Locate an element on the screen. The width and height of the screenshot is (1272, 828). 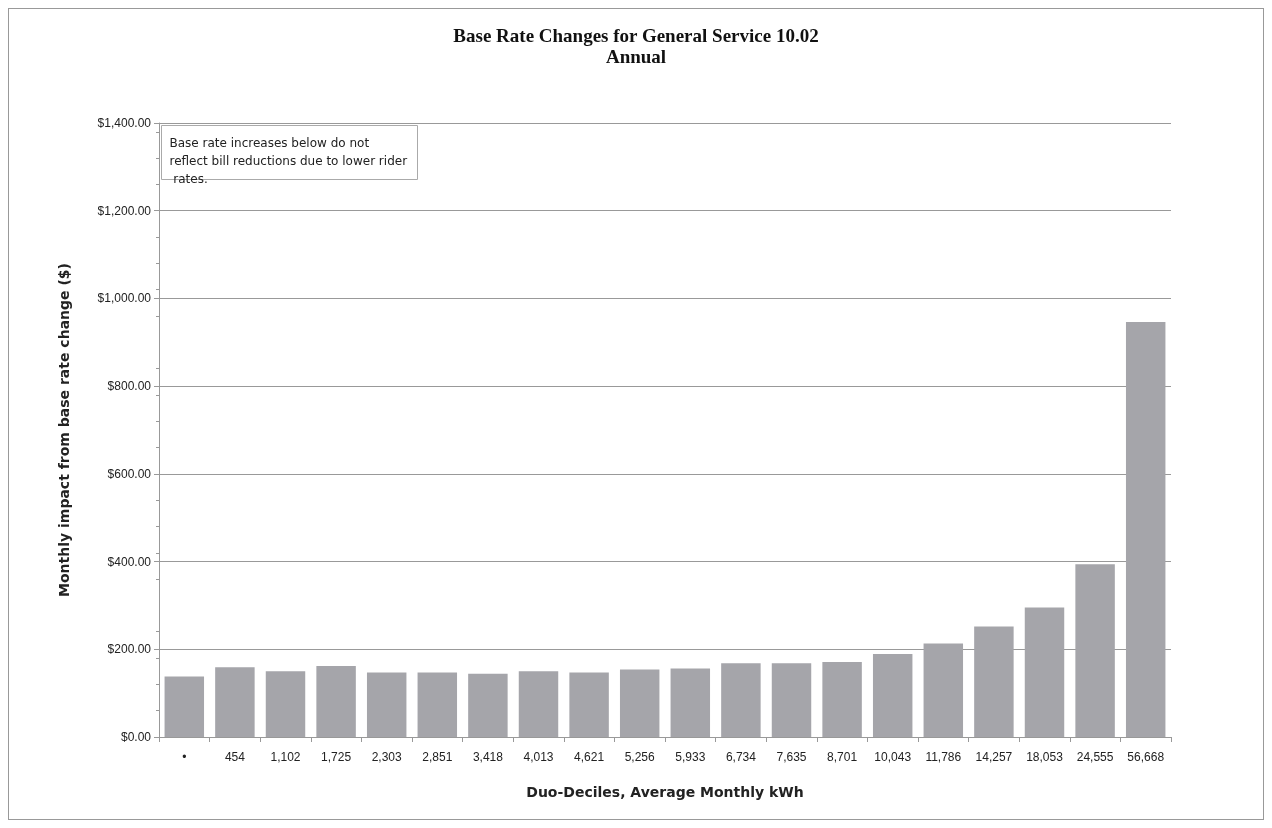
x-tick-label: 56,668 is located at coordinates (1146, 757).